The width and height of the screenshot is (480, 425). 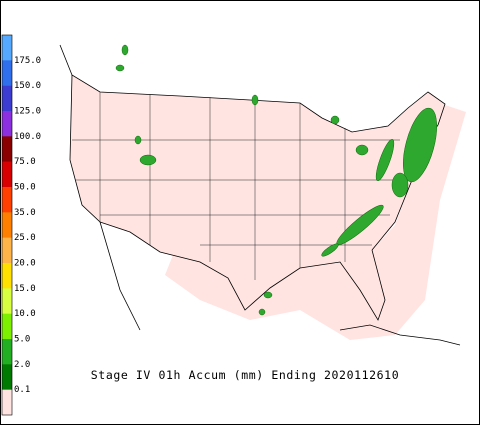 I want to click on legend-label: 125.0, so click(x=27, y=112).